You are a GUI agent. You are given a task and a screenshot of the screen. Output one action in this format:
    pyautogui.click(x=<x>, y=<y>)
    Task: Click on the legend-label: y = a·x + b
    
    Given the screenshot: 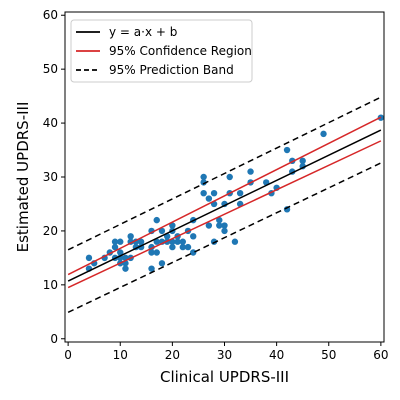 What is the action you would take?
    pyautogui.click(x=143, y=32)
    